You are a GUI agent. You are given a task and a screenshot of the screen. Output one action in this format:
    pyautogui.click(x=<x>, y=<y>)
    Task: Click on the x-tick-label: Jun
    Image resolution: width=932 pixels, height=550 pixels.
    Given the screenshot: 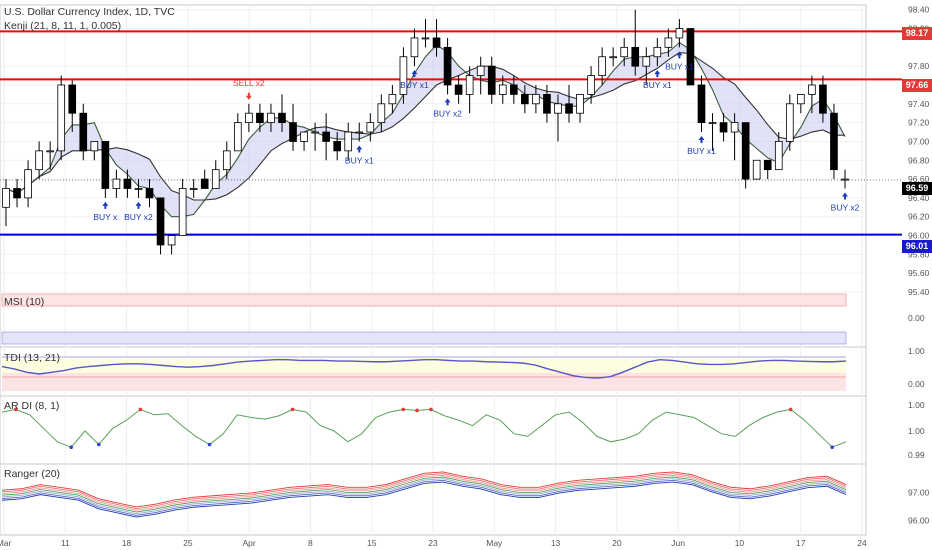 What is the action you would take?
    pyautogui.click(x=678, y=543)
    